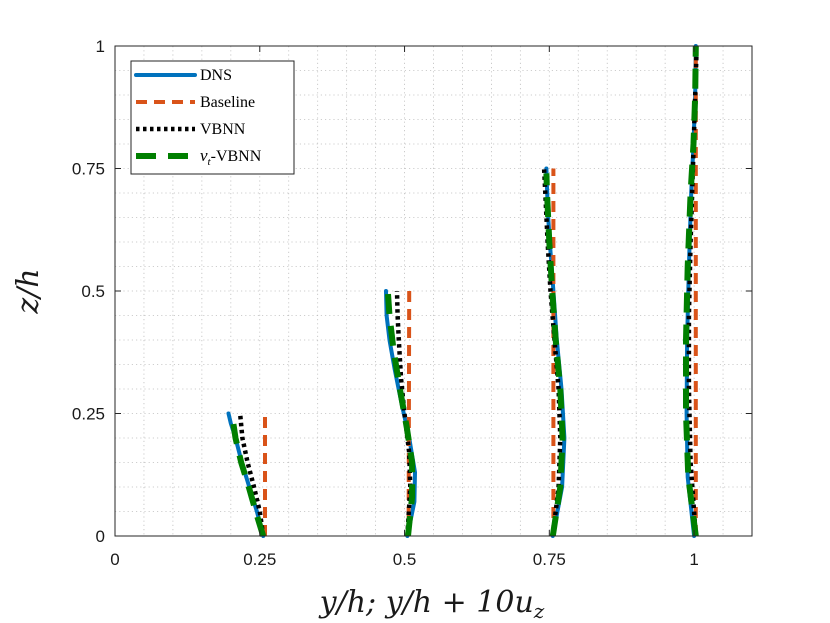  I want to click on y-tick-label: 0.75, so click(88, 169).